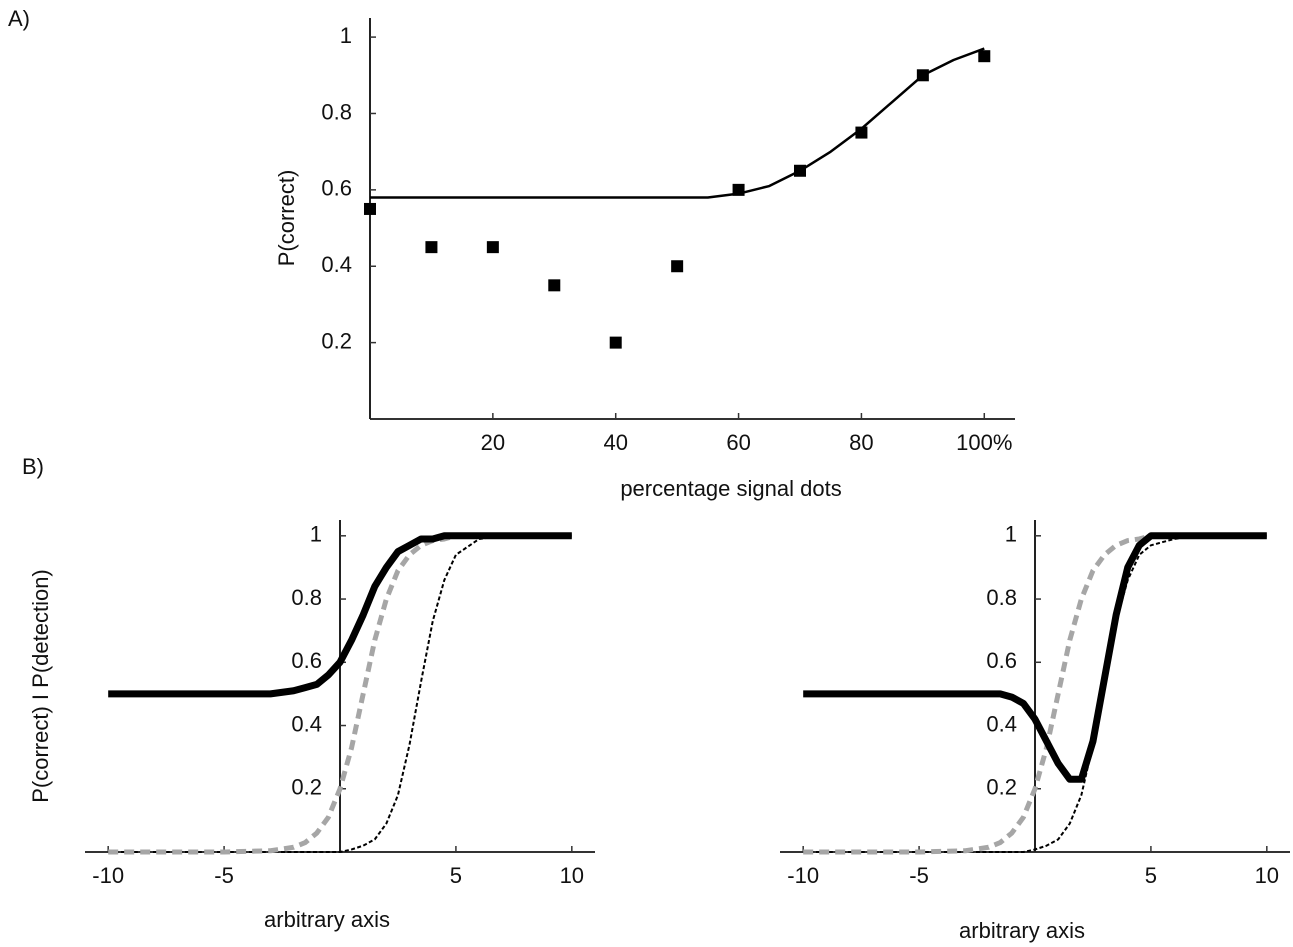  Describe the element at coordinates (984, 442) in the screenshot. I see `x-tick-label: 100%` at that location.